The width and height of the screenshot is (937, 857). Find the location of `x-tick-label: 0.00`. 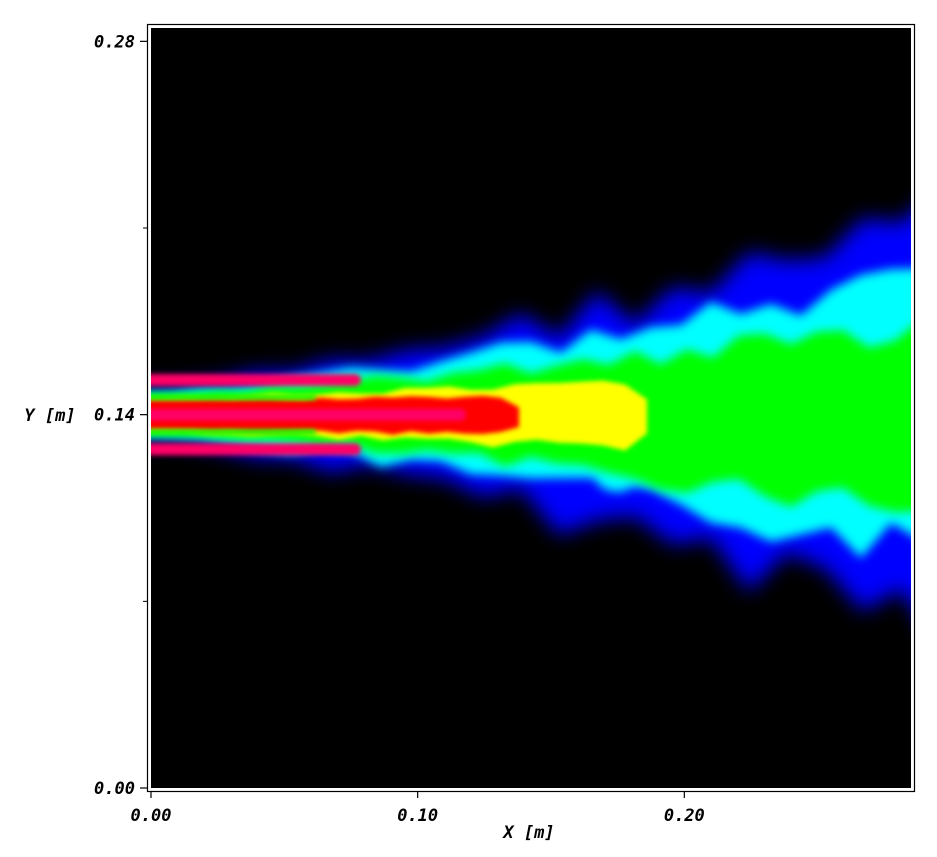

x-tick-label: 0.00 is located at coordinates (151, 816).